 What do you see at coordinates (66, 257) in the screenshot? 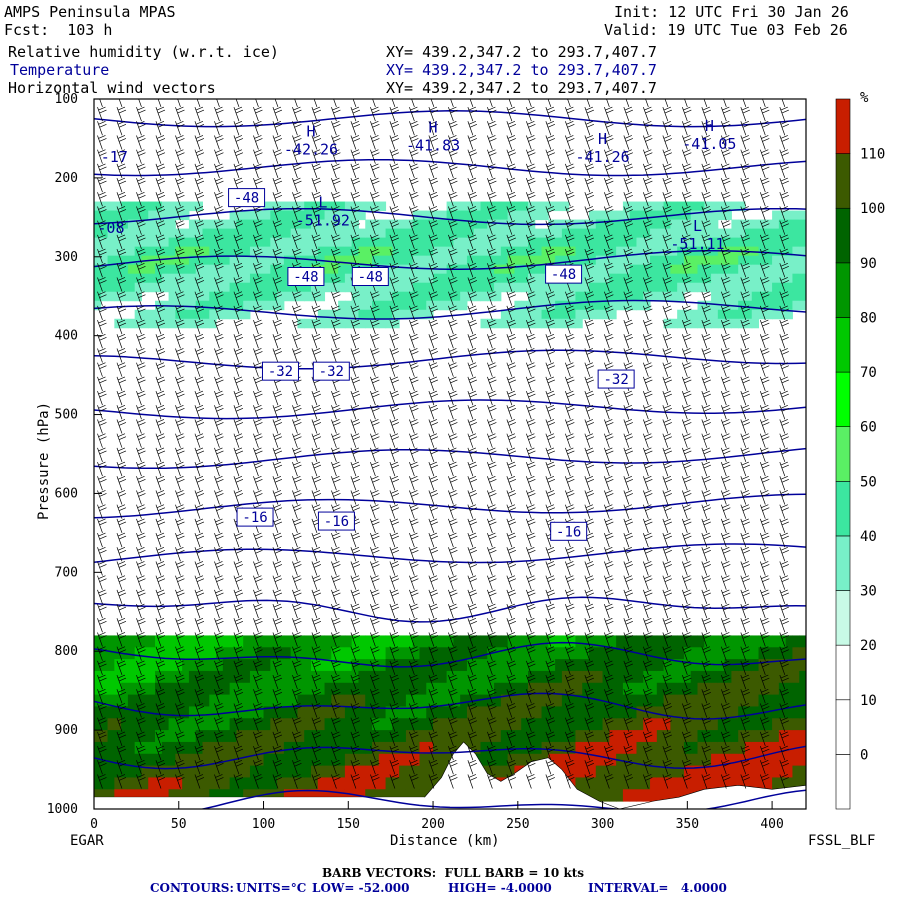
I see `y-tick-label: 300` at bounding box center [66, 257].